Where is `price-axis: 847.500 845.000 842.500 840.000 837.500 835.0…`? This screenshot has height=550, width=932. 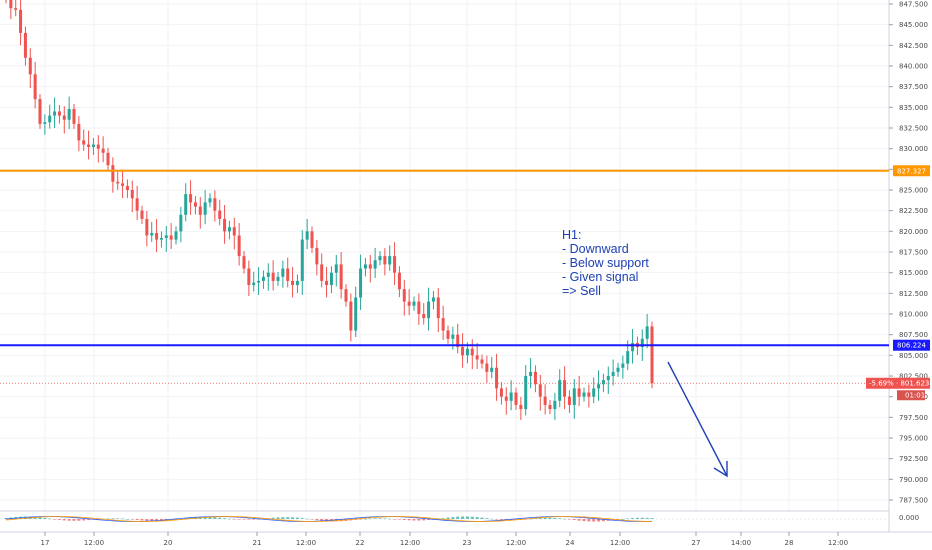 price-axis: 847.500 845.000 842.500 840.000 837.500 835.0… is located at coordinates (908, 262).